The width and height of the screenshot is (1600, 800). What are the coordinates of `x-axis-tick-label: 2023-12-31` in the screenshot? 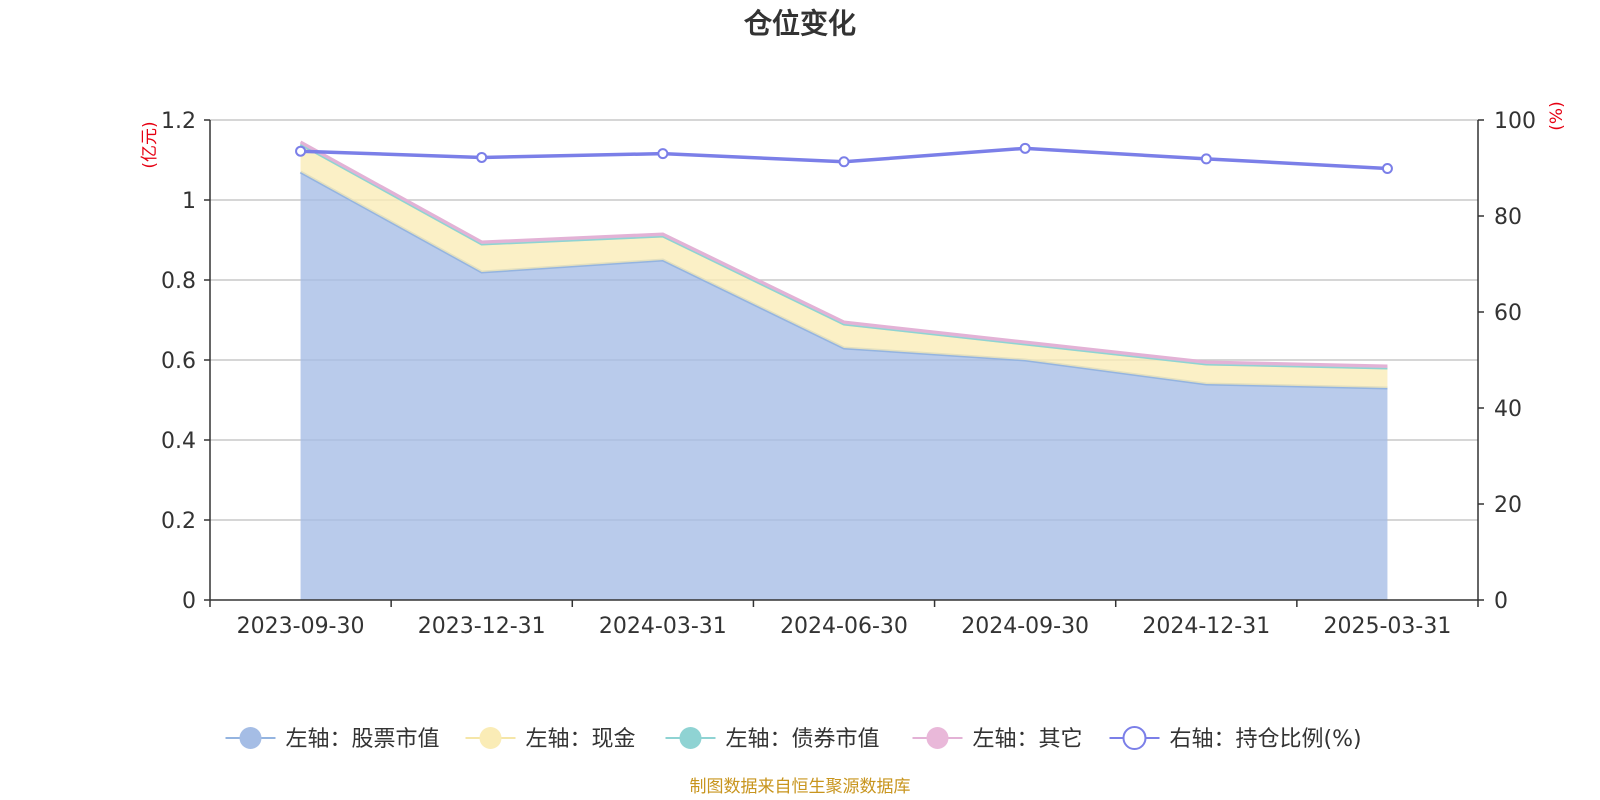 It's located at (482, 626).